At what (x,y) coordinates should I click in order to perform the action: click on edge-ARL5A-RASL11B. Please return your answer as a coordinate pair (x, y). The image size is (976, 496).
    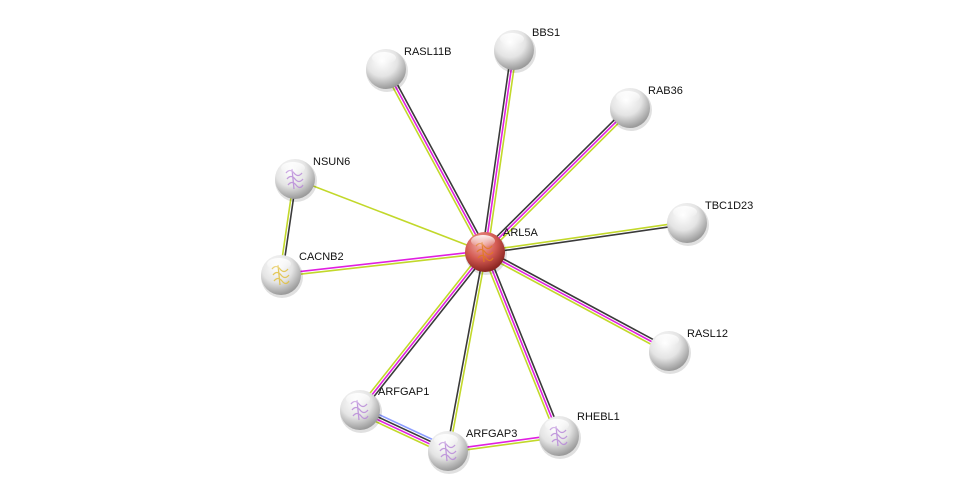
    Looking at the image, I should click on (435, 160).